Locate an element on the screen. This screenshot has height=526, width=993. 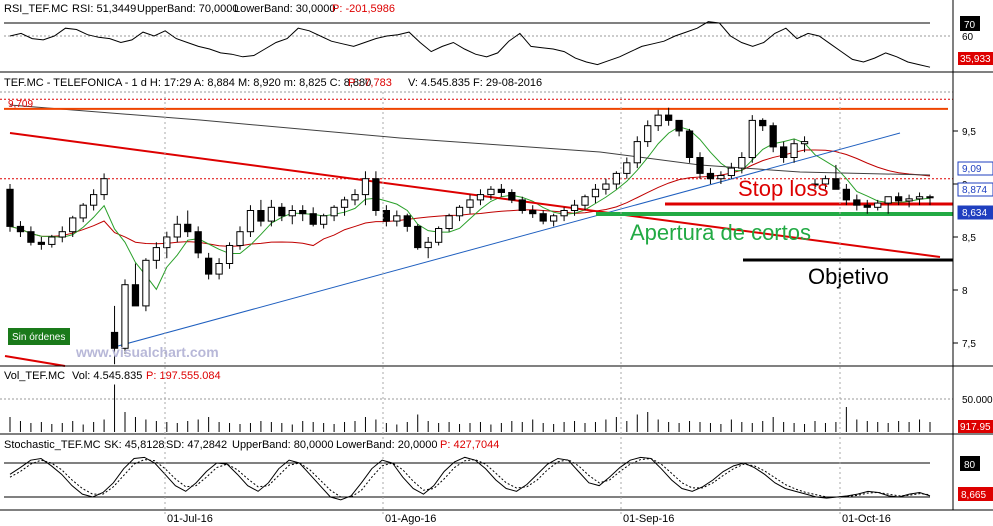
price-y-tick: 7,5 is located at coordinates (969, 344).